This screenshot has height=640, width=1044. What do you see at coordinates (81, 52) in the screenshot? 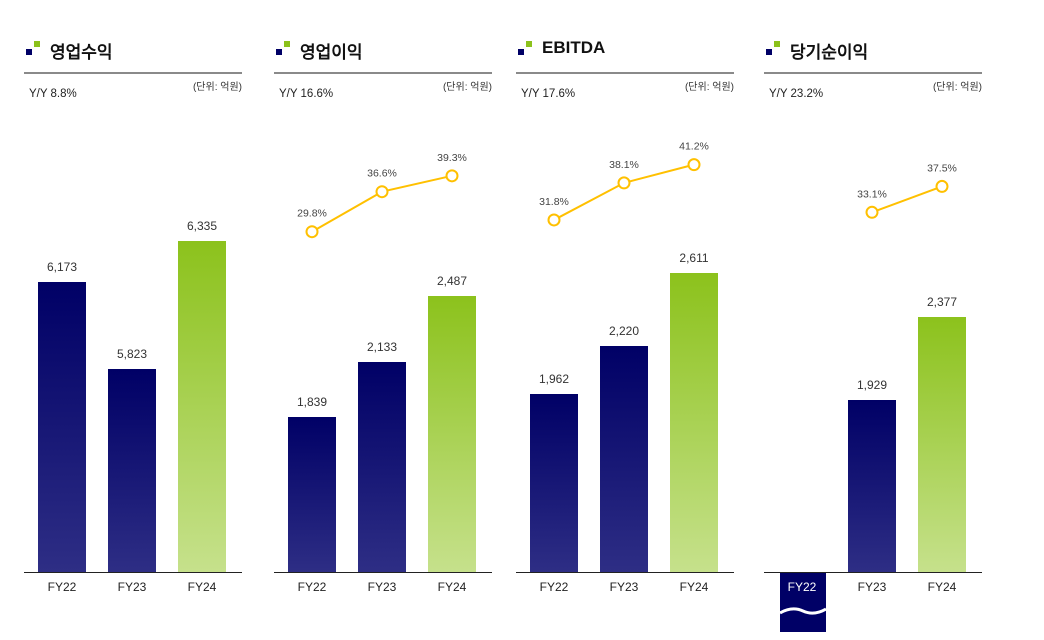
I see `chart-title: 영업수익` at bounding box center [81, 52].